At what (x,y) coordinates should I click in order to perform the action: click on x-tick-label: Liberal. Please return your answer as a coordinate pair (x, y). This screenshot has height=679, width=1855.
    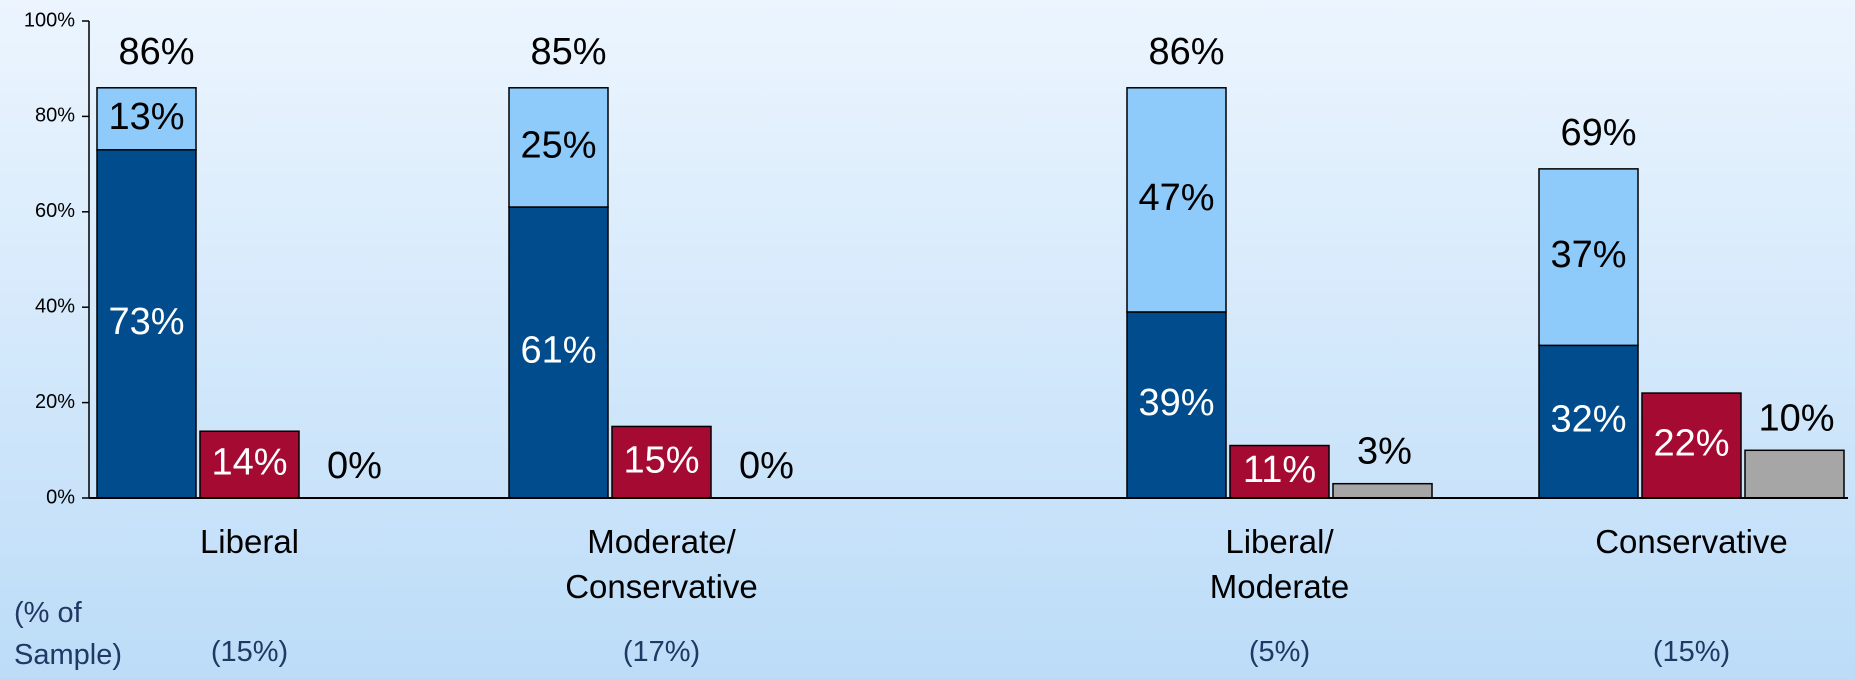
    Looking at the image, I should click on (249, 541).